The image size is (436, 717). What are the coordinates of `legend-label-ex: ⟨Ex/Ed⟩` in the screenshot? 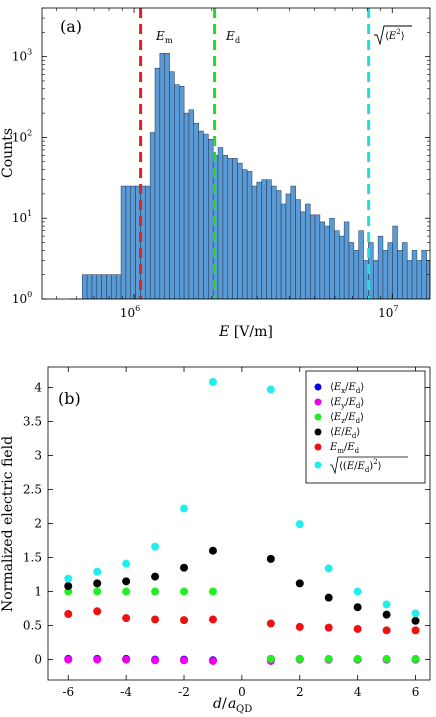 It's located at (347, 388).